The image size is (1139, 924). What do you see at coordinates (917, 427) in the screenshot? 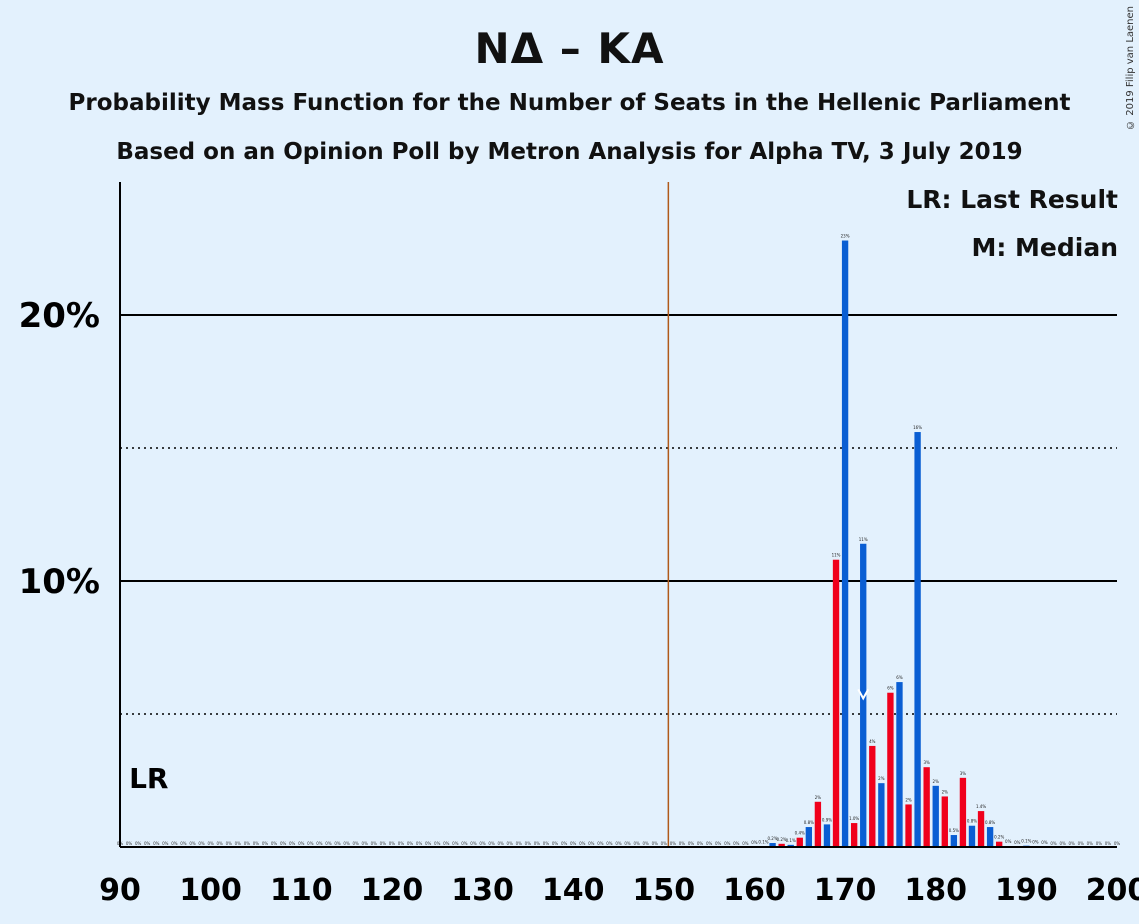
I see `bar-value-label: 16%` at bounding box center [917, 427].